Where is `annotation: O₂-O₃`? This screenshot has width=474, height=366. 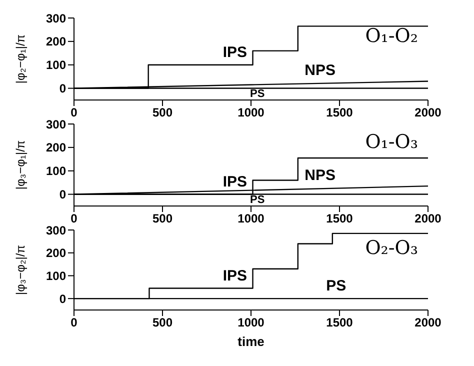 annotation: O₂-O₃ is located at coordinates (391, 248).